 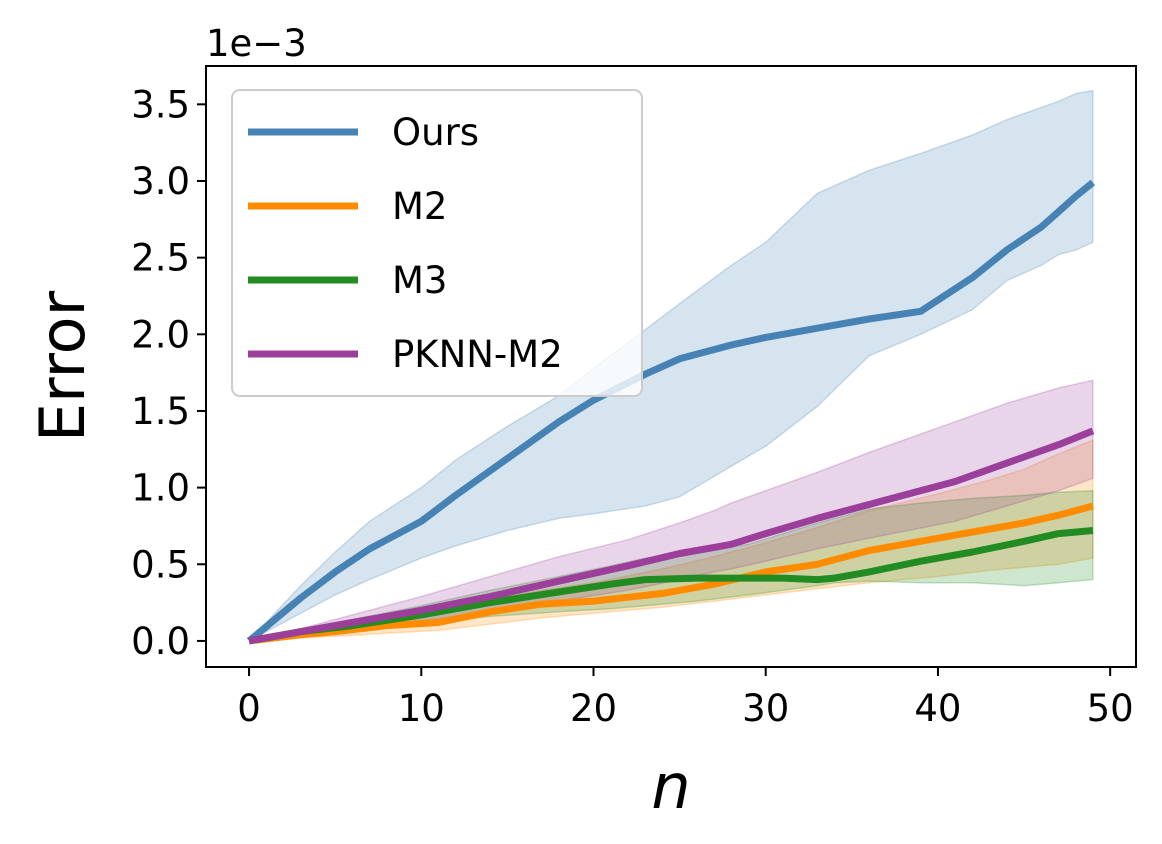 What do you see at coordinates (160, 104) in the screenshot?
I see `y-tick-label: 3.5` at bounding box center [160, 104].